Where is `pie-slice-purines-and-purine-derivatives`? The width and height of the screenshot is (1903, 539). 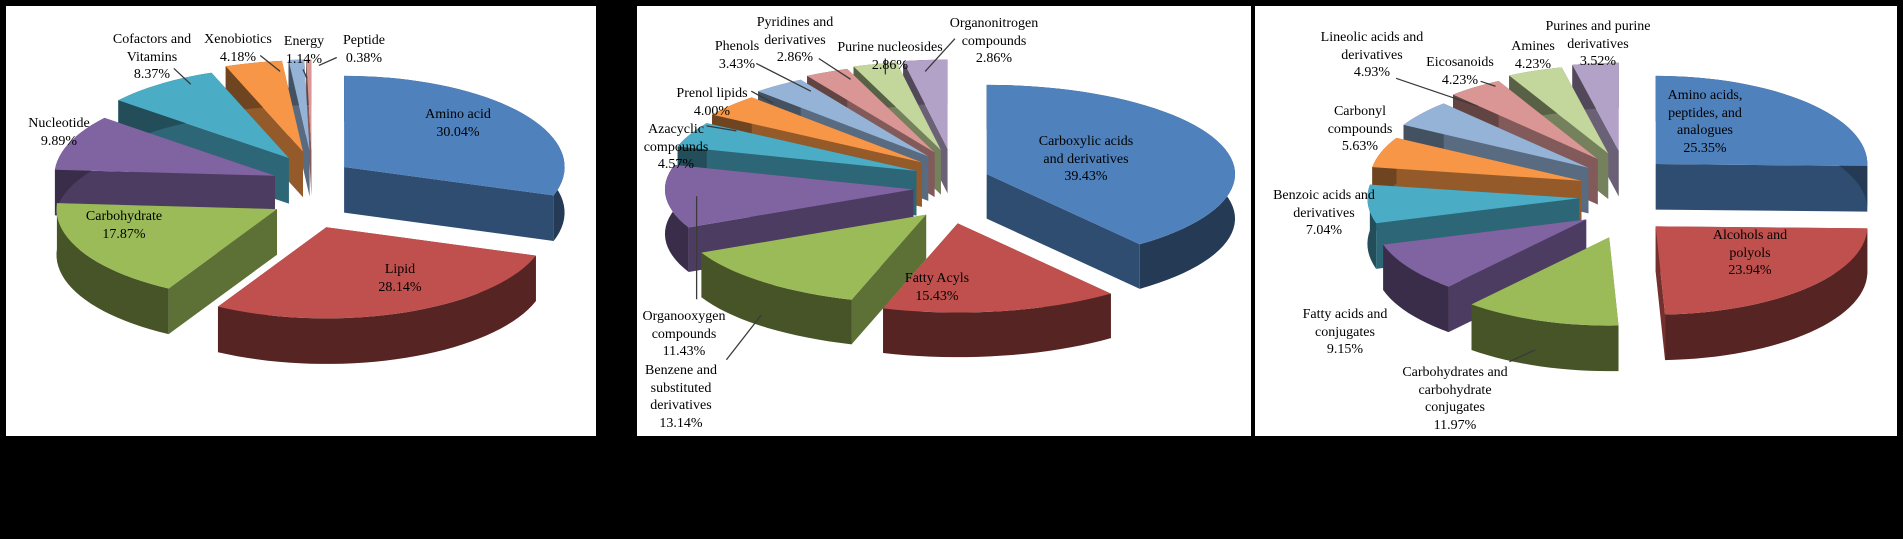
pie-slice-purines-and-purine-derivatives is located at coordinates (1595, 106).